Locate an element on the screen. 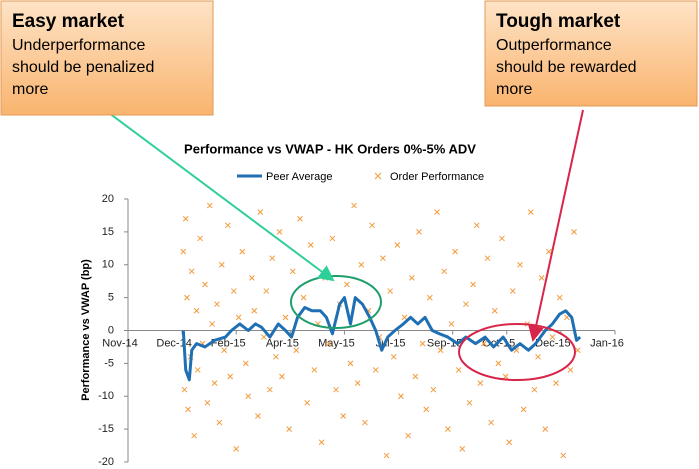 This screenshot has height=469, width=699. x-tick-label: Dec-15 is located at coordinates (552, 343).